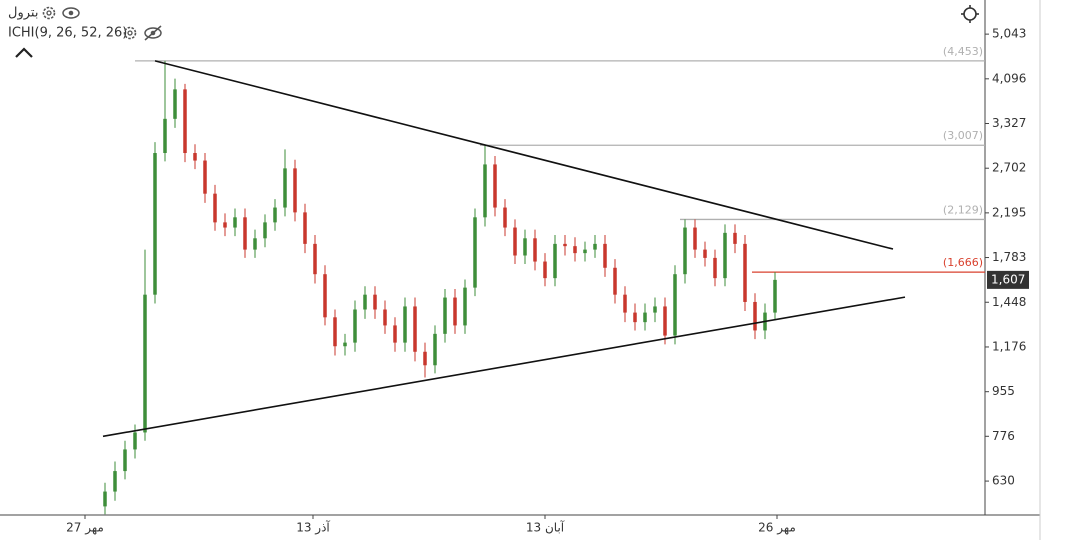  Describe the element at coordinates (1009, 34) in the screenshot. I see `y-tick-label: 5,043` at that location.